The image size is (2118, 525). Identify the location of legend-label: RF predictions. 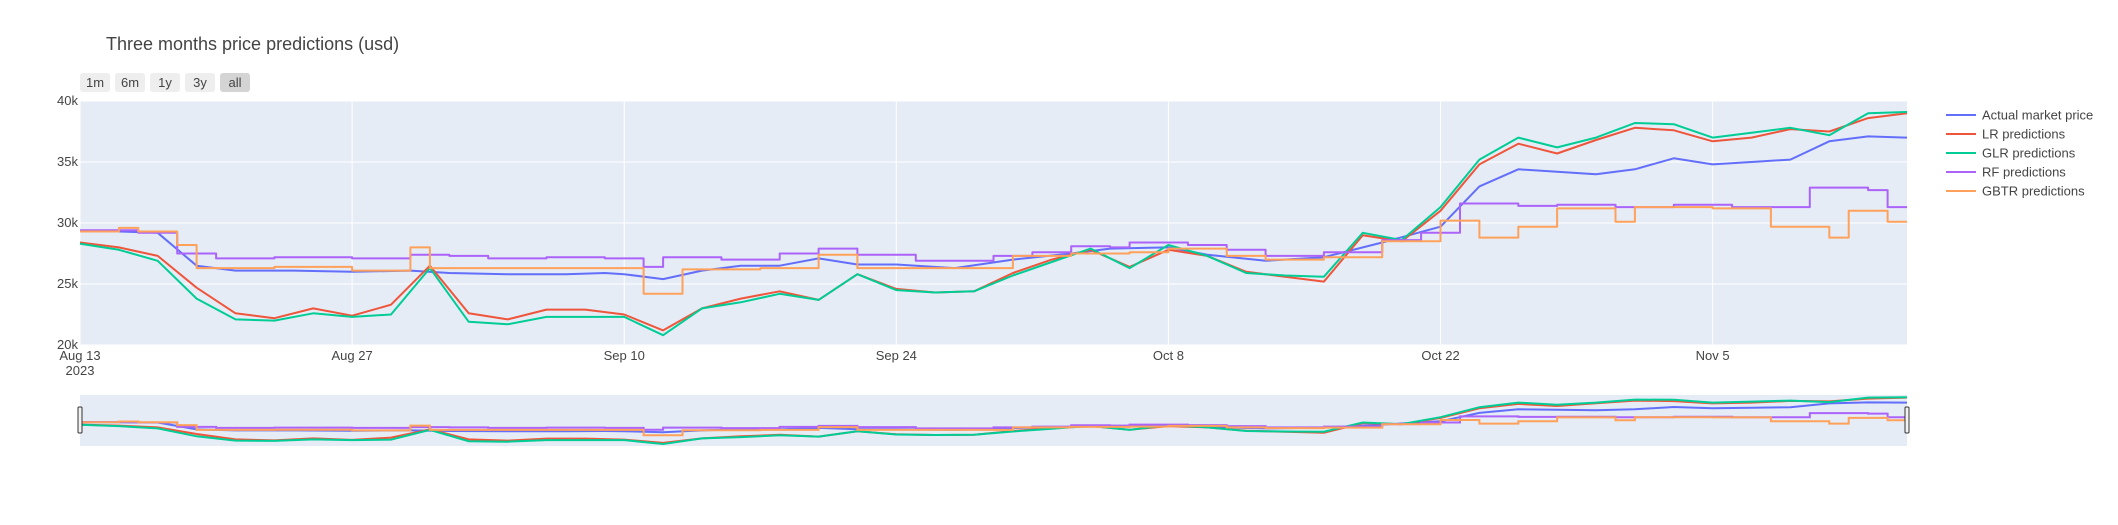
(2024, 172).